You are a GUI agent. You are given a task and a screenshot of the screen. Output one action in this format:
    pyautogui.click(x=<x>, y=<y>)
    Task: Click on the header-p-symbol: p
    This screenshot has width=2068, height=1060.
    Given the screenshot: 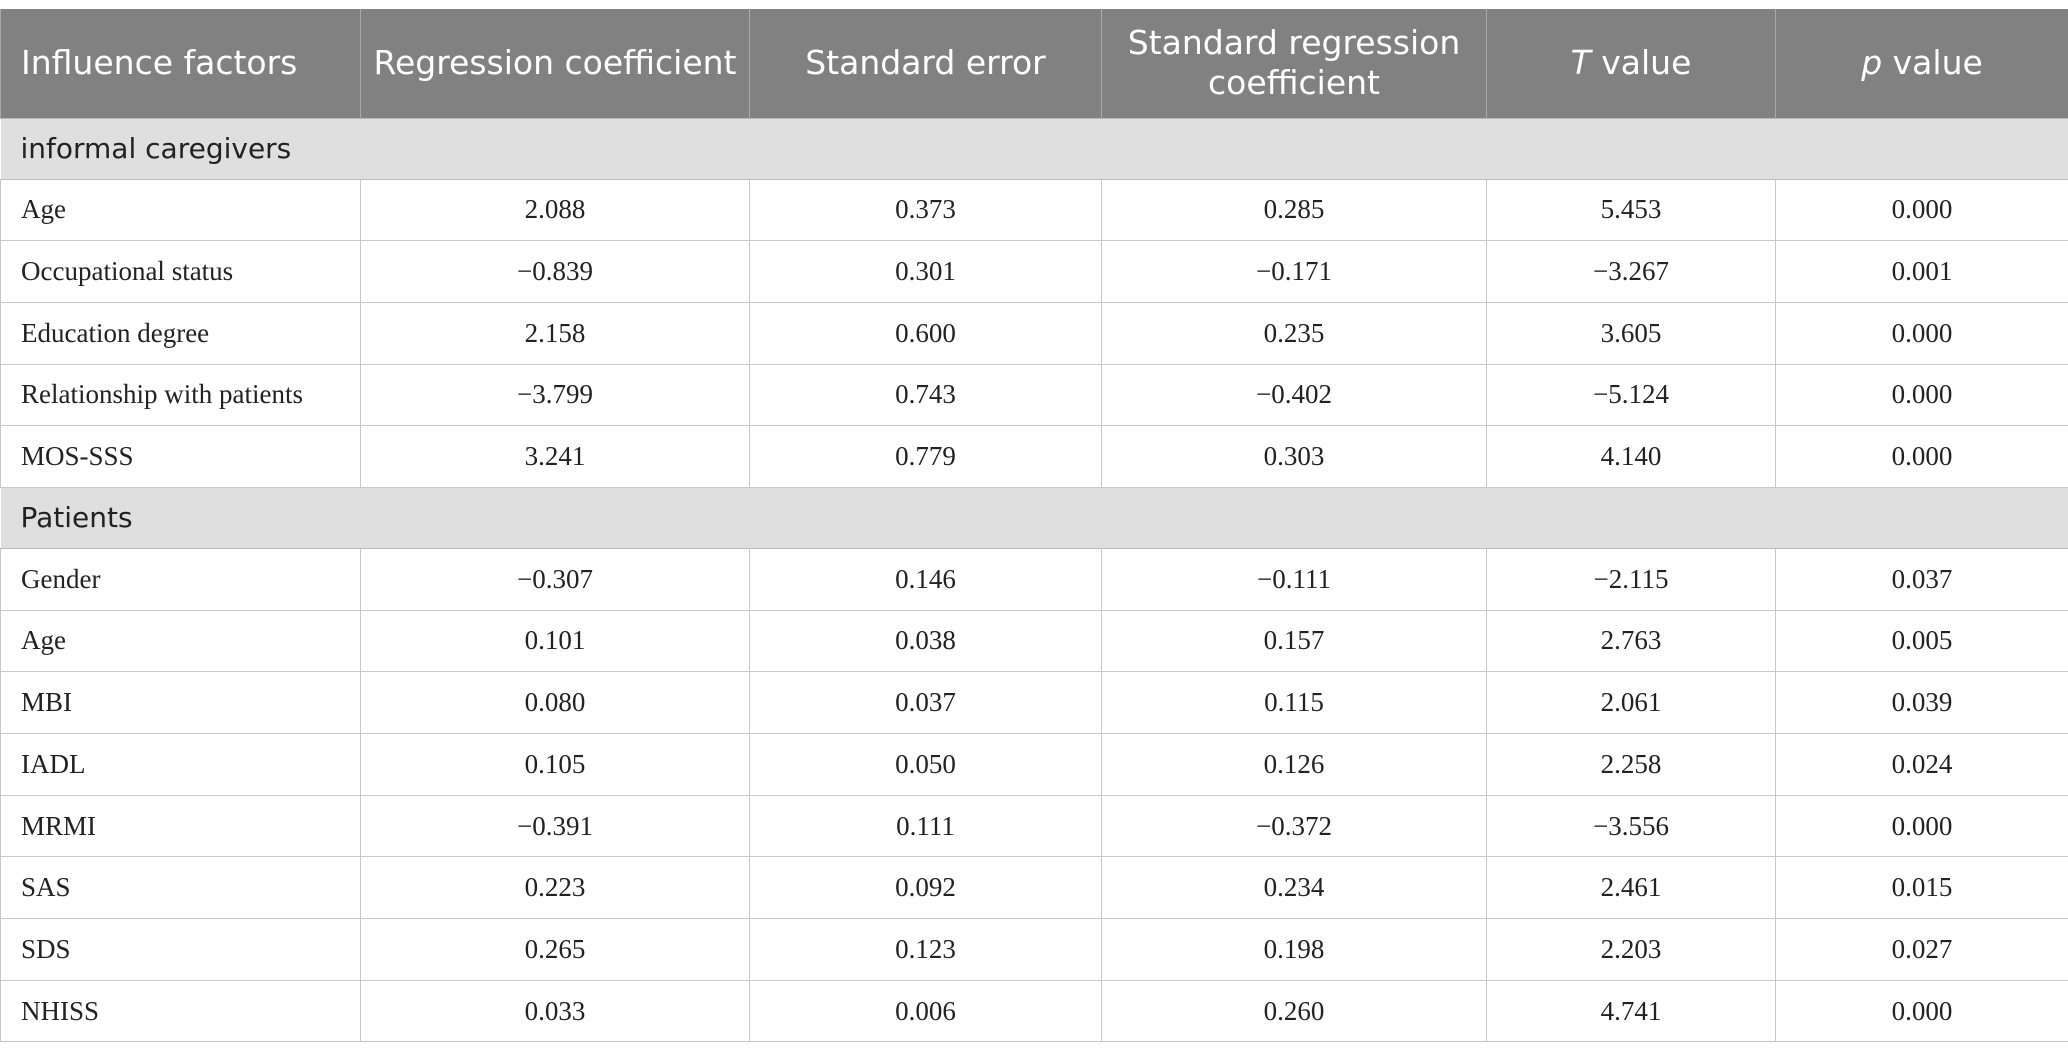 What is the action you would take?
    pyautogui.click(x=1872, y=63)
    